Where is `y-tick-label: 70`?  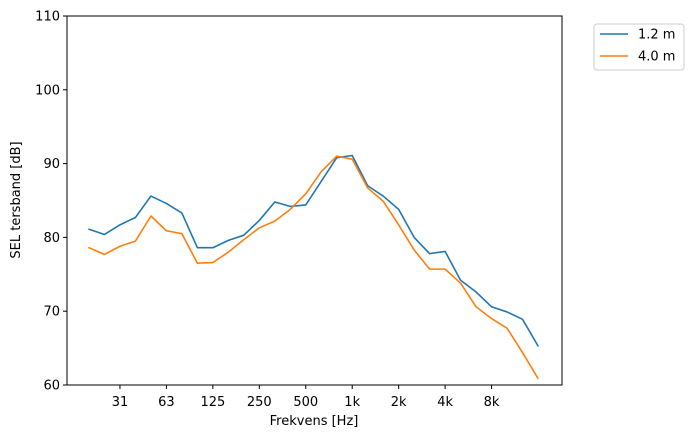 y-tick-label: 70 is located at coordinates (51, 312).